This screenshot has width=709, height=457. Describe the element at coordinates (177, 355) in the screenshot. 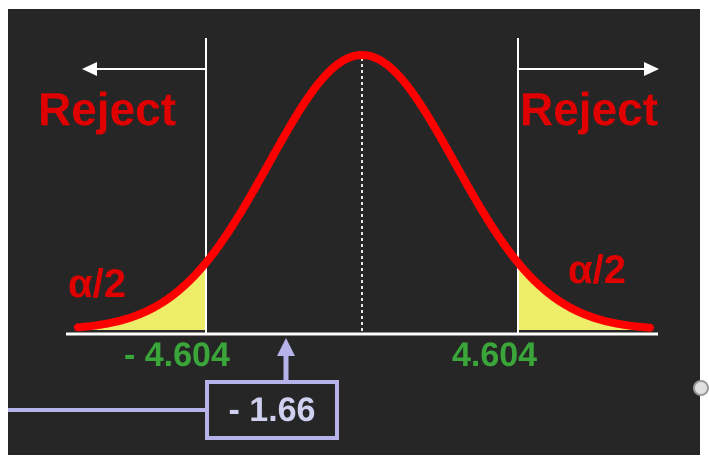

I see `critical-value-left: - 4.604` at that location.